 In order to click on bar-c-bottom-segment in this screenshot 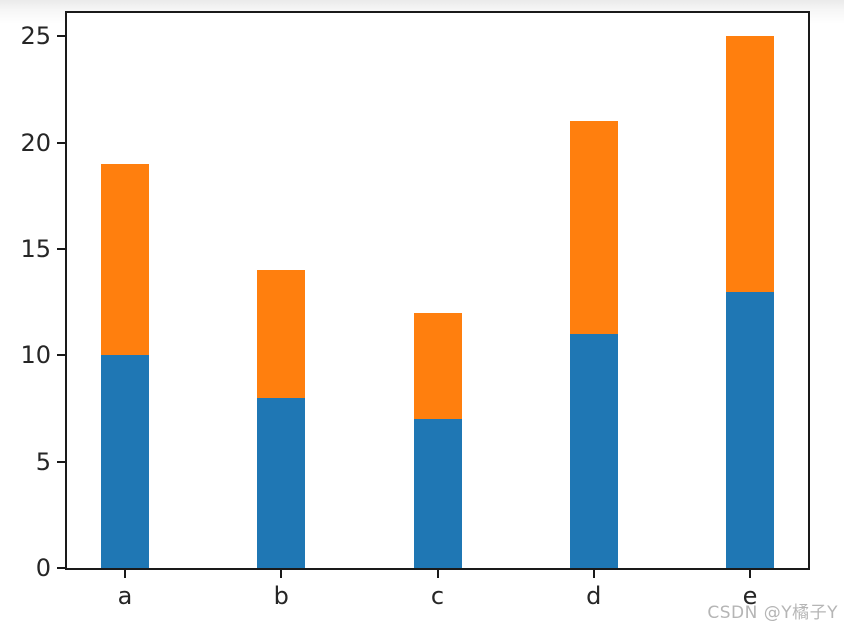, I will do `click(437, 493)`.